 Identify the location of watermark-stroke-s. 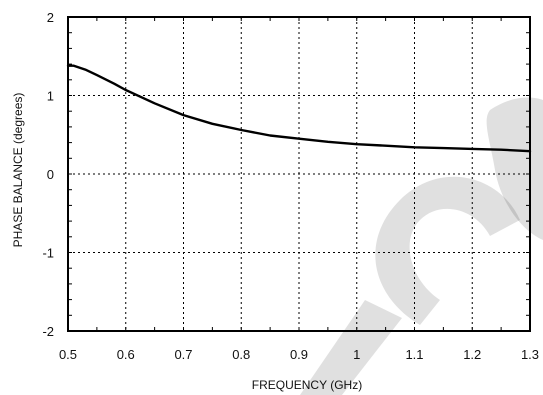
(351, 347).